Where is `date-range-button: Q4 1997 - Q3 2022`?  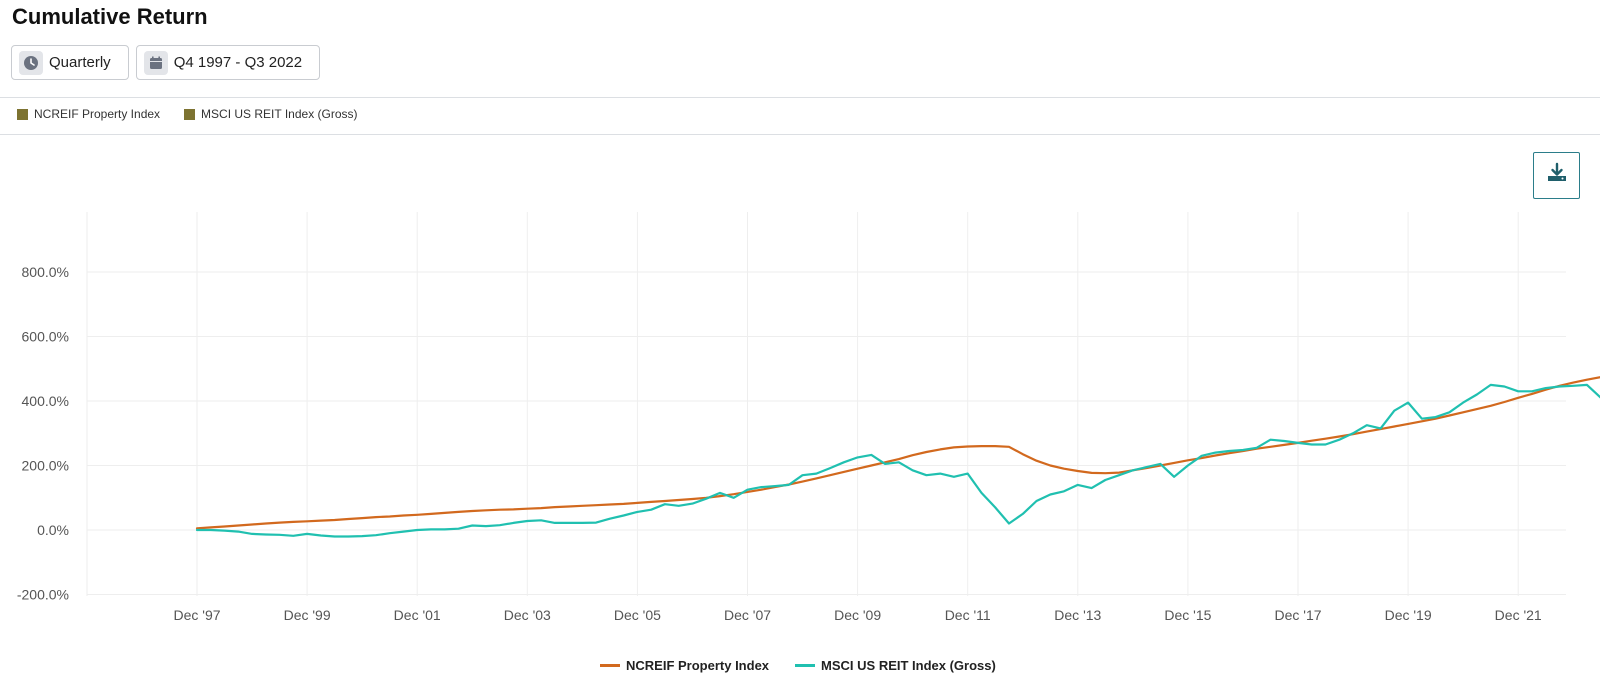 date-range-button: Q4 1997 - Q3 2022 is located at coordinates (228, 62).